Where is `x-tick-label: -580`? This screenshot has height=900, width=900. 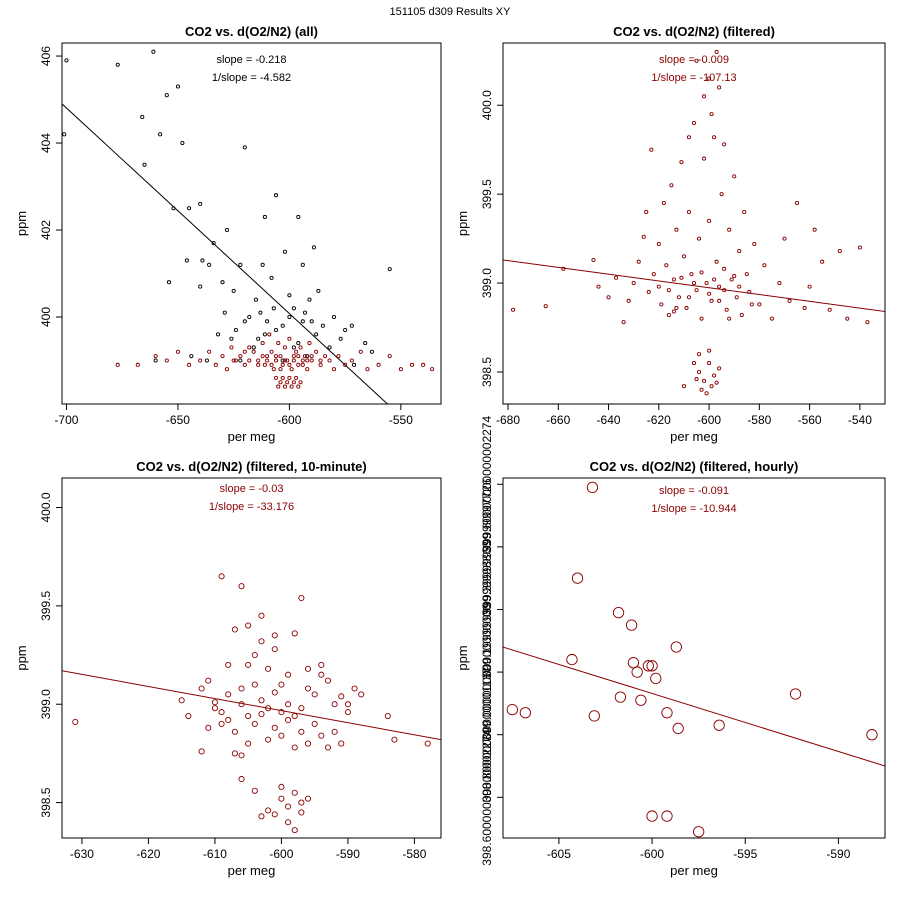
x-tick-label: -580 is located at coordinates (414, 854).